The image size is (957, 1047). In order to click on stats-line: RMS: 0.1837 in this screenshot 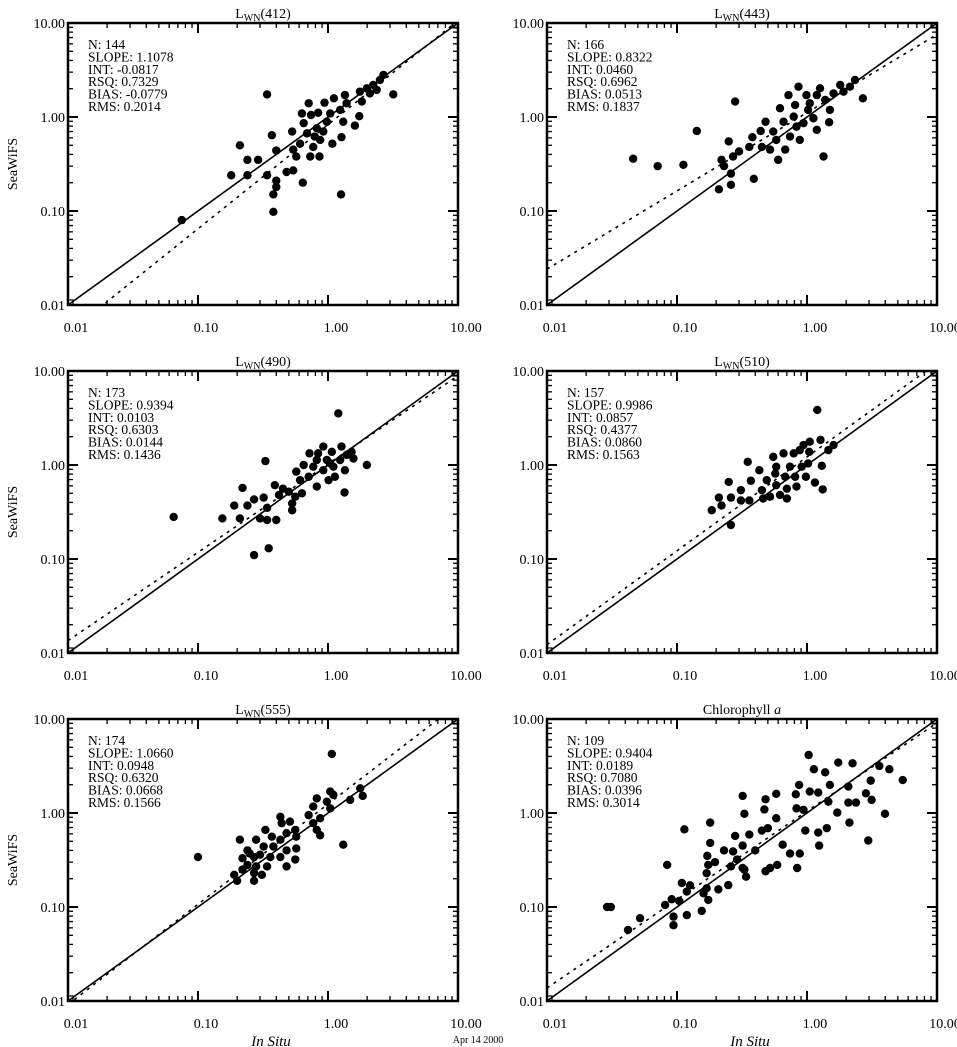, I will do `click(603, 106)`.